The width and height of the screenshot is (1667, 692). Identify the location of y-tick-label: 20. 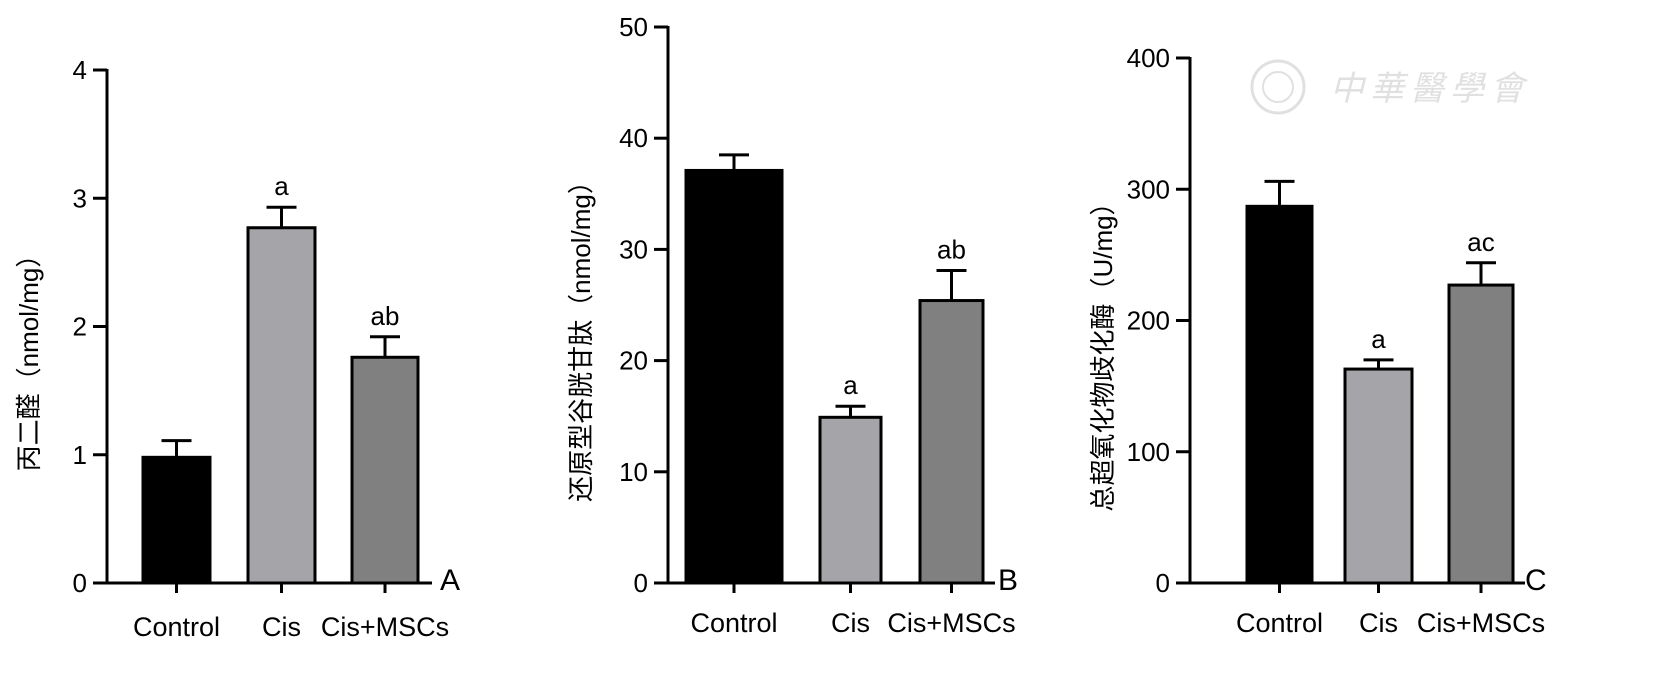
(633, 361).